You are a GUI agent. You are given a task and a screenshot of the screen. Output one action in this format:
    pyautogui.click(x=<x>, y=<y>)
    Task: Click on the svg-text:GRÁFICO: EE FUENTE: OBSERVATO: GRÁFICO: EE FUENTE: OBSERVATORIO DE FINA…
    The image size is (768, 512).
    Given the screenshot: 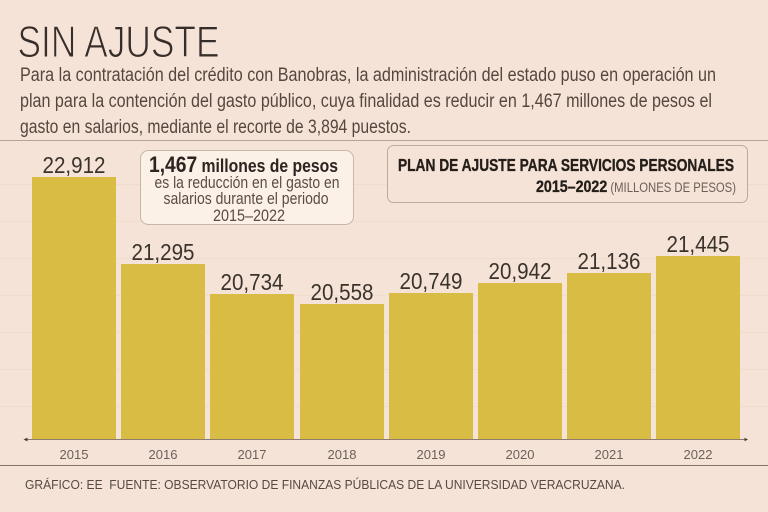 What is the action you would take?
    pyautogui.click(x=325, y=484)
    